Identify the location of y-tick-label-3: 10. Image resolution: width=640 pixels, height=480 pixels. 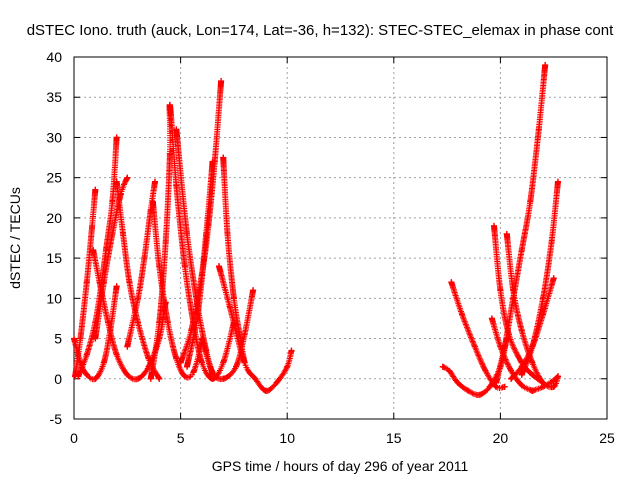
(54, 298).